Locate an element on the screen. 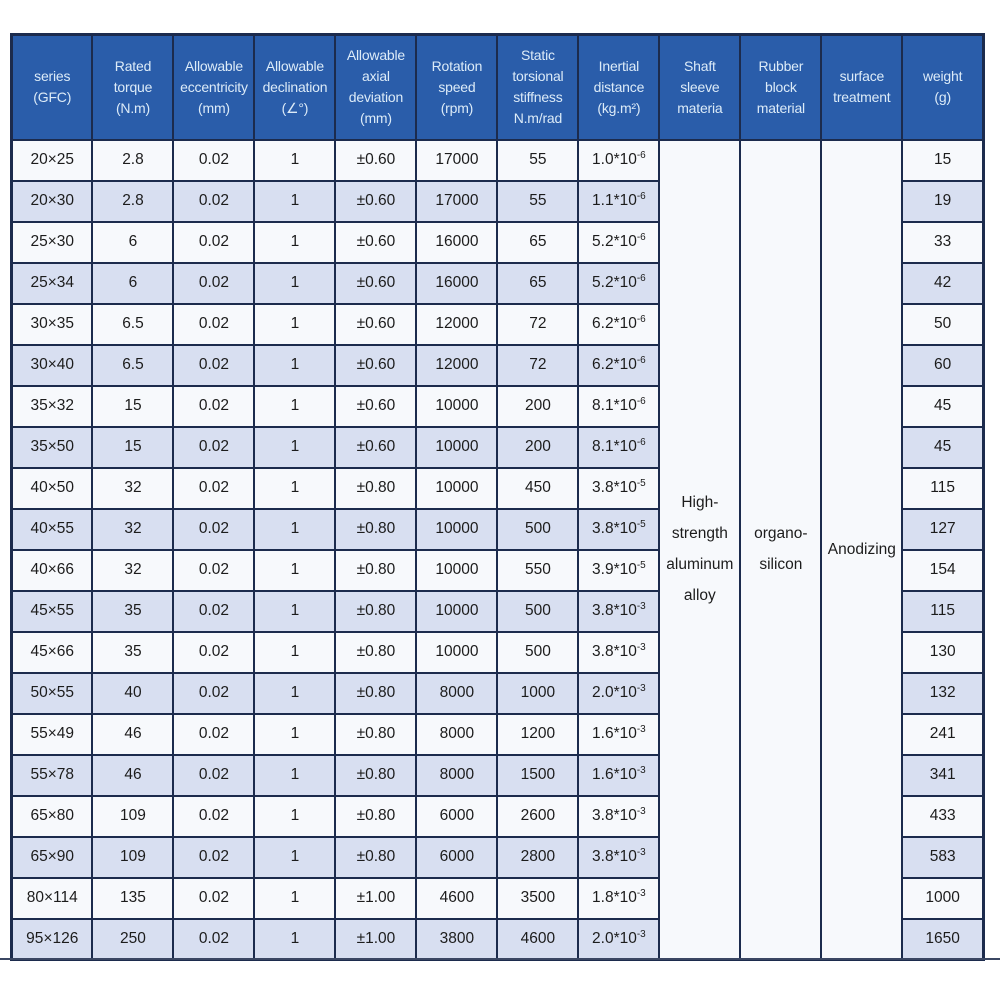 The width and height of the screenshot is (1000, 1000). table-row-25×34: 25×34 6 0.02 1 ±0.60 16000 65 5.2*10-6 42 is located at coordinates (497, 283).